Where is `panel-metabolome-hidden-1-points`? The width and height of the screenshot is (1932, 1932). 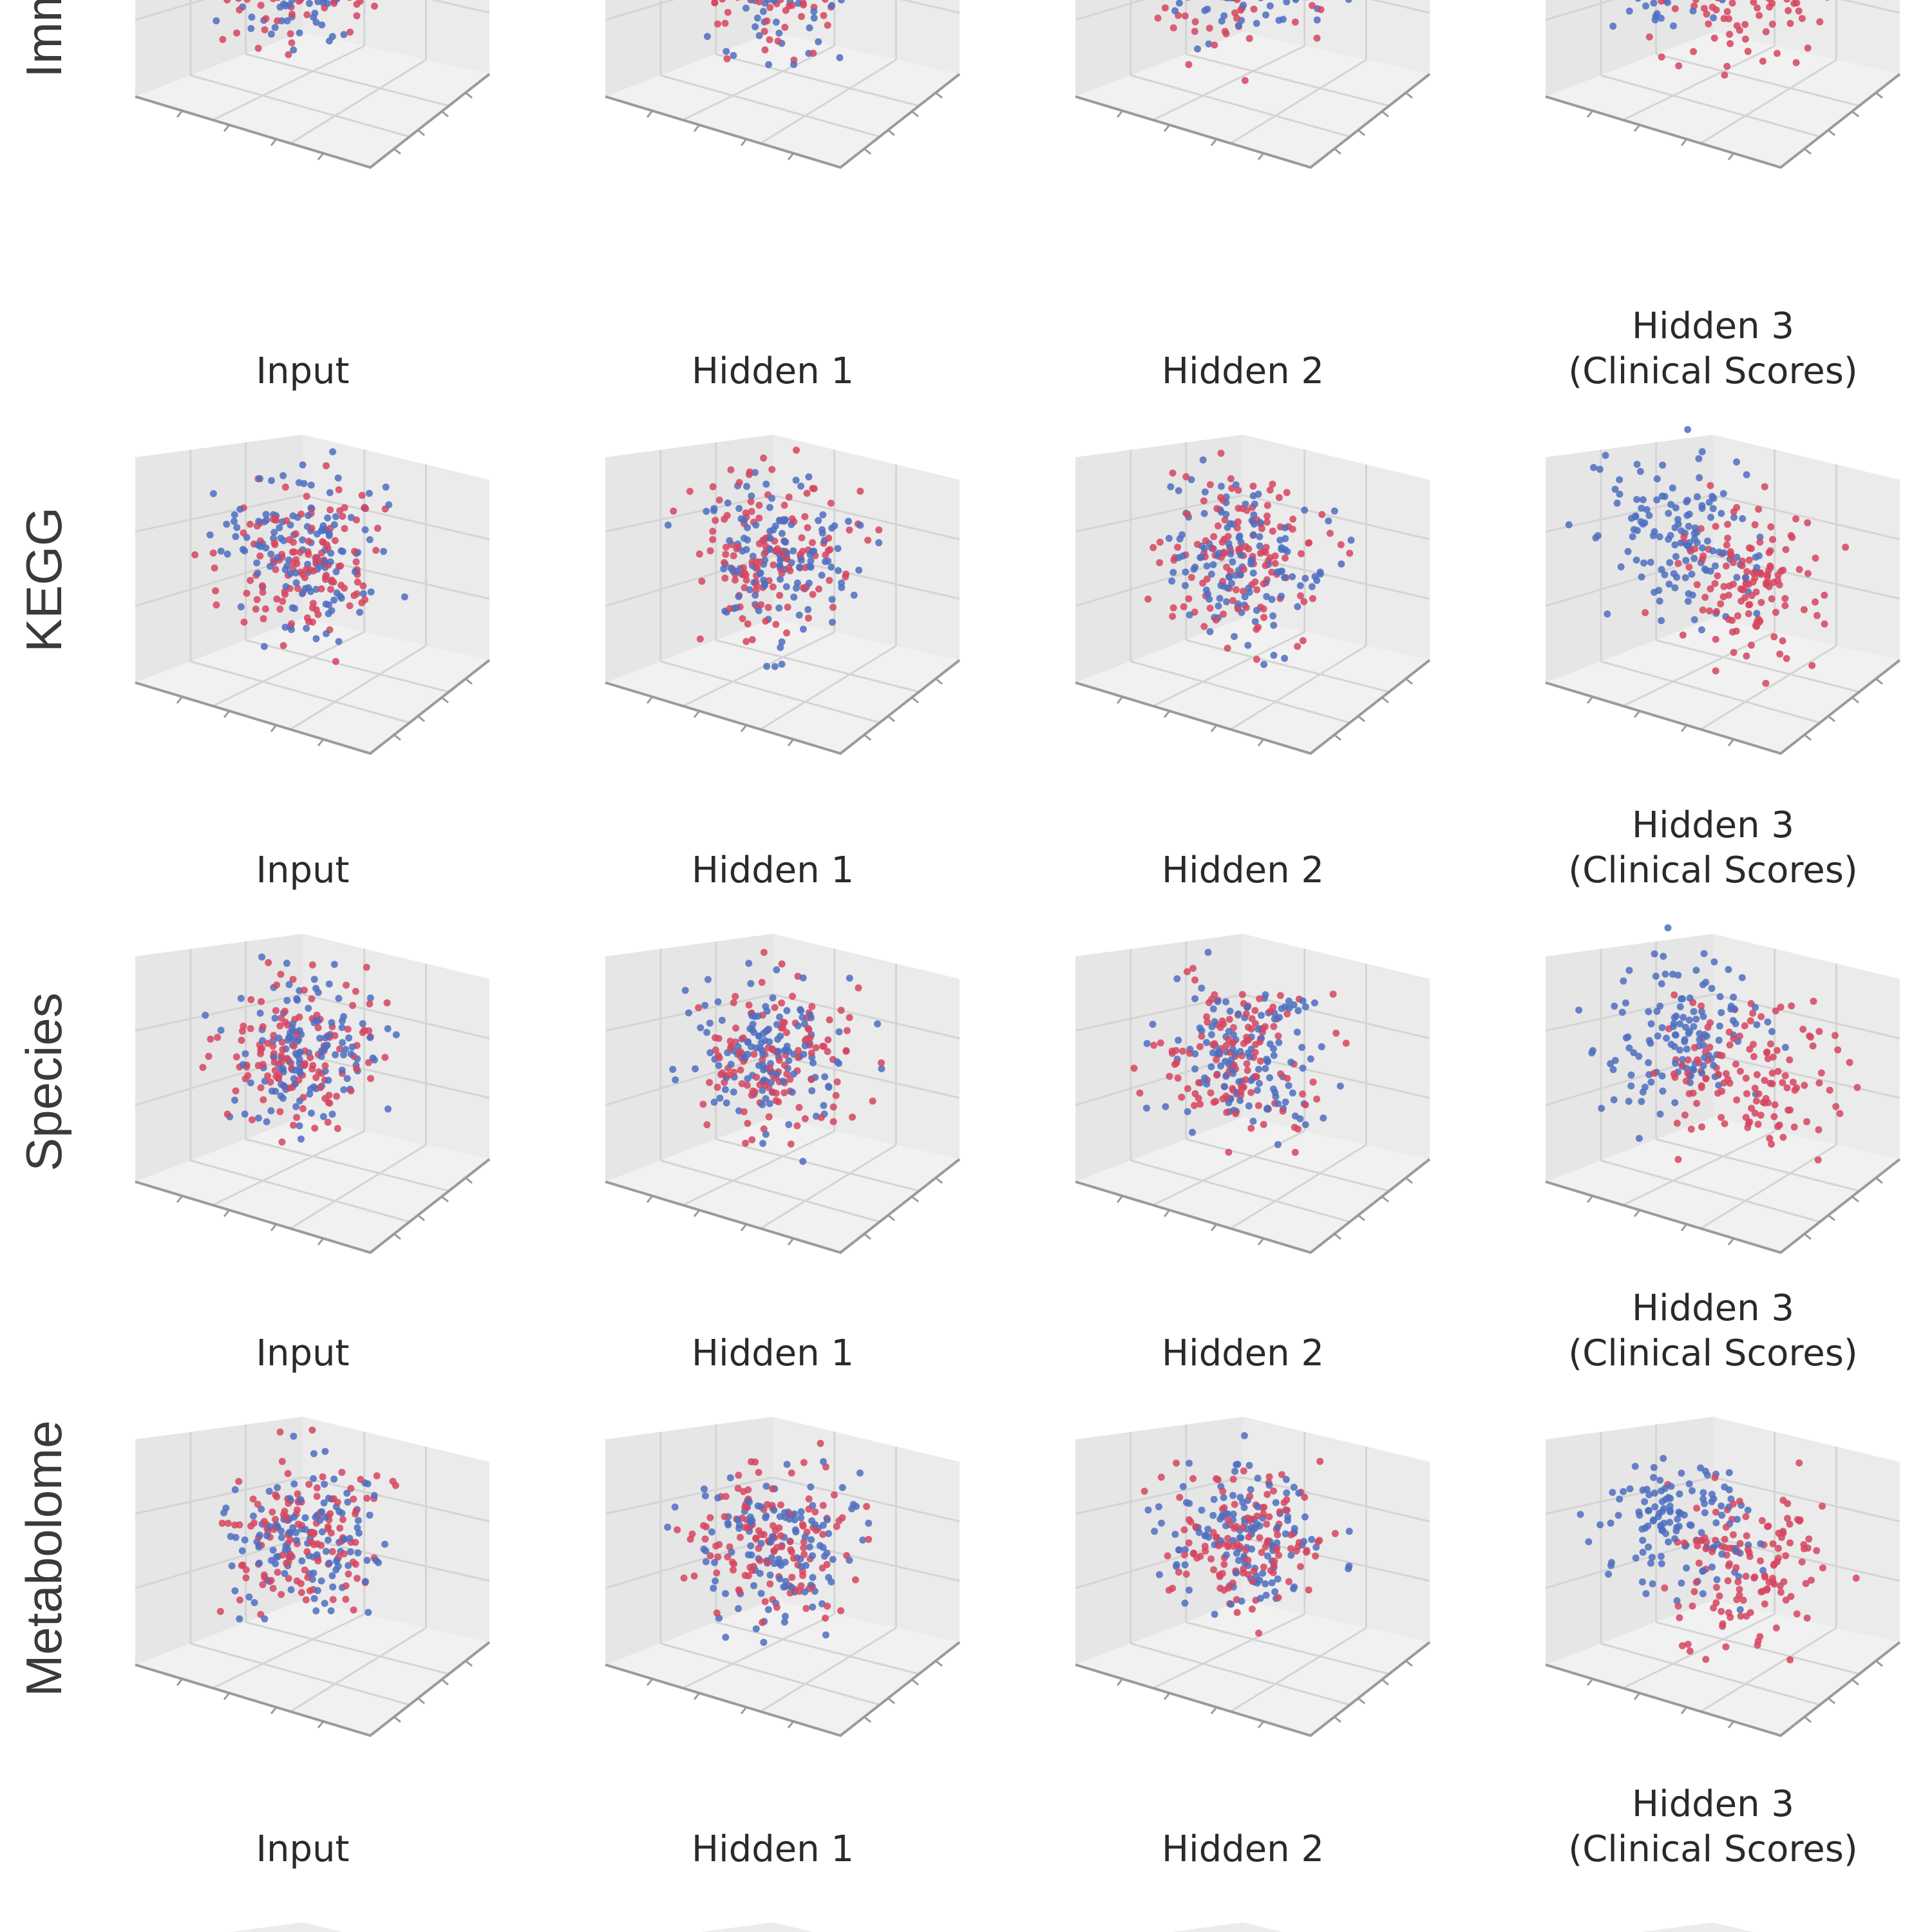
panel-metabolome-hidden-1-points is located at coordinates (769, 1543).